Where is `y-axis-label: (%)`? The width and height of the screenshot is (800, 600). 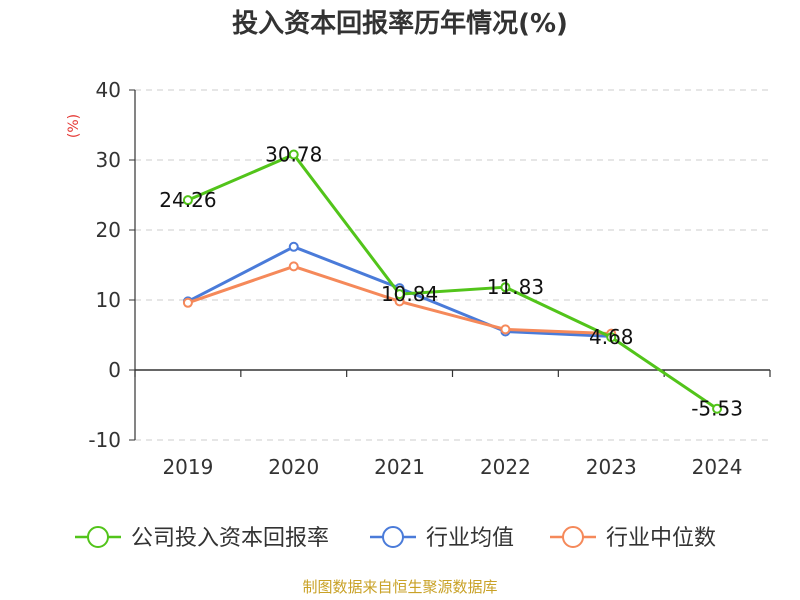 y-axis-label: (%) is located at coordinates (74, 126).